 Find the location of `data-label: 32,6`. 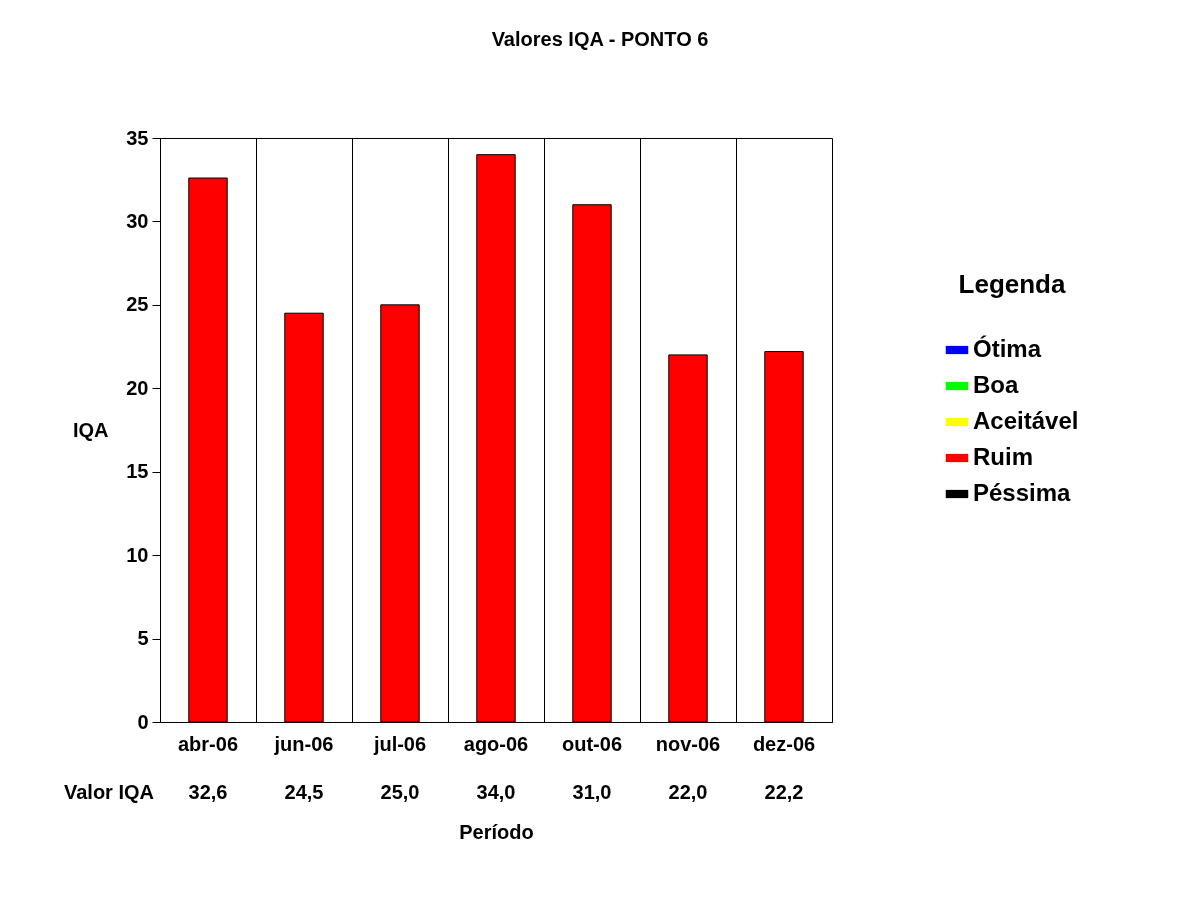

data-label: 32,6 is located at coordinates (208, 792).